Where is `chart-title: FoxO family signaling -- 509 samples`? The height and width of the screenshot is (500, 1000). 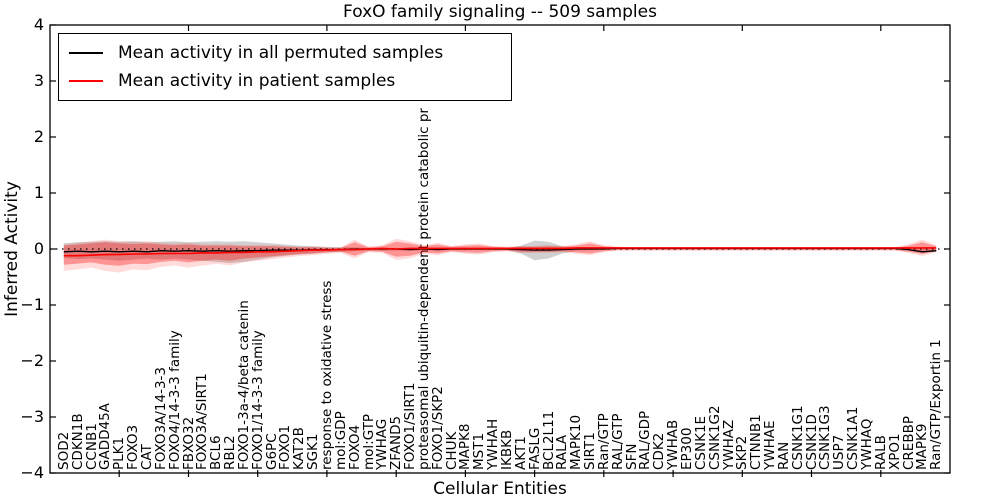 chart-title: FoxO family signaling -- 509 samples is located at coordinates (500, 12).